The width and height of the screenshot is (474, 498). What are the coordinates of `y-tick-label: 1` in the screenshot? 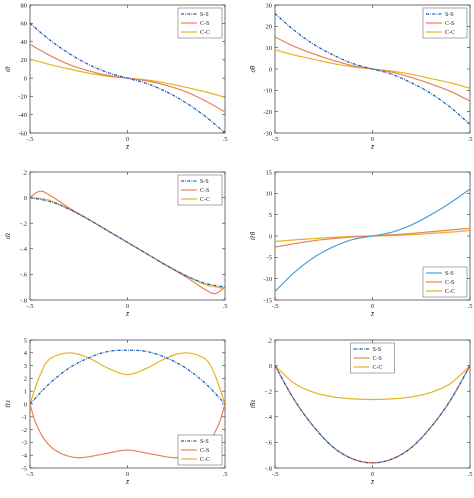 It's located at (25, 392).